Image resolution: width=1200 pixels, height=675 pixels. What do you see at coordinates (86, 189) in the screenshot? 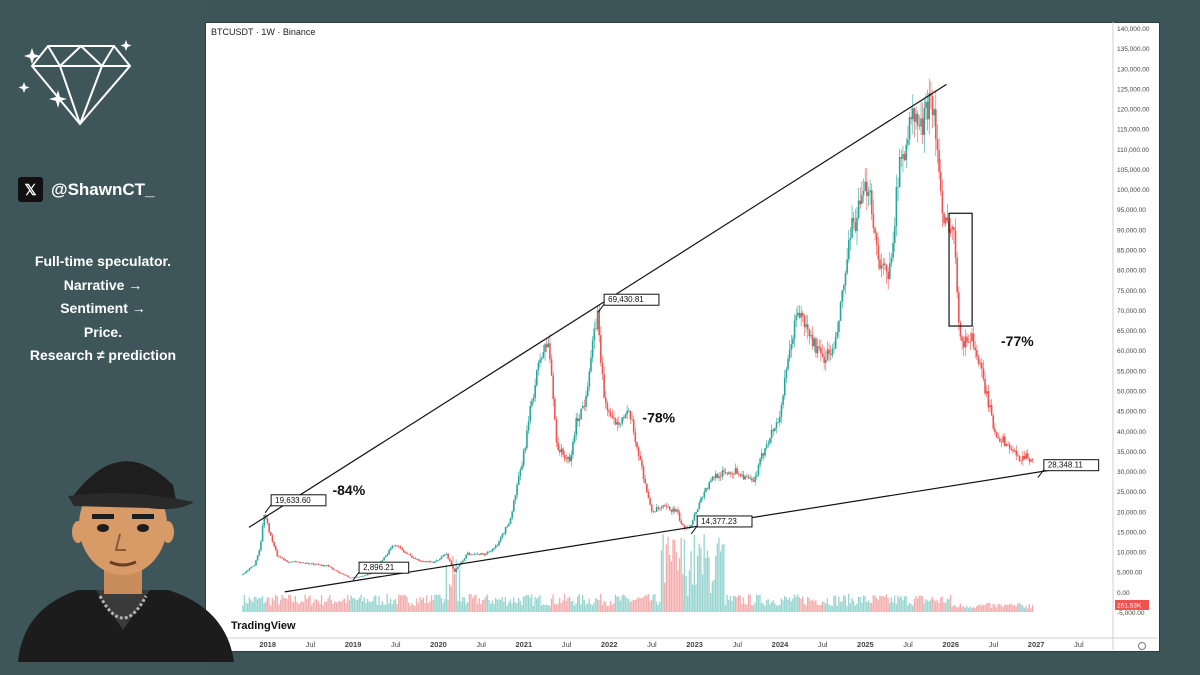
I see `social-handle: 𝕏 @ShawnCT_` at bounding box center [86, 189].